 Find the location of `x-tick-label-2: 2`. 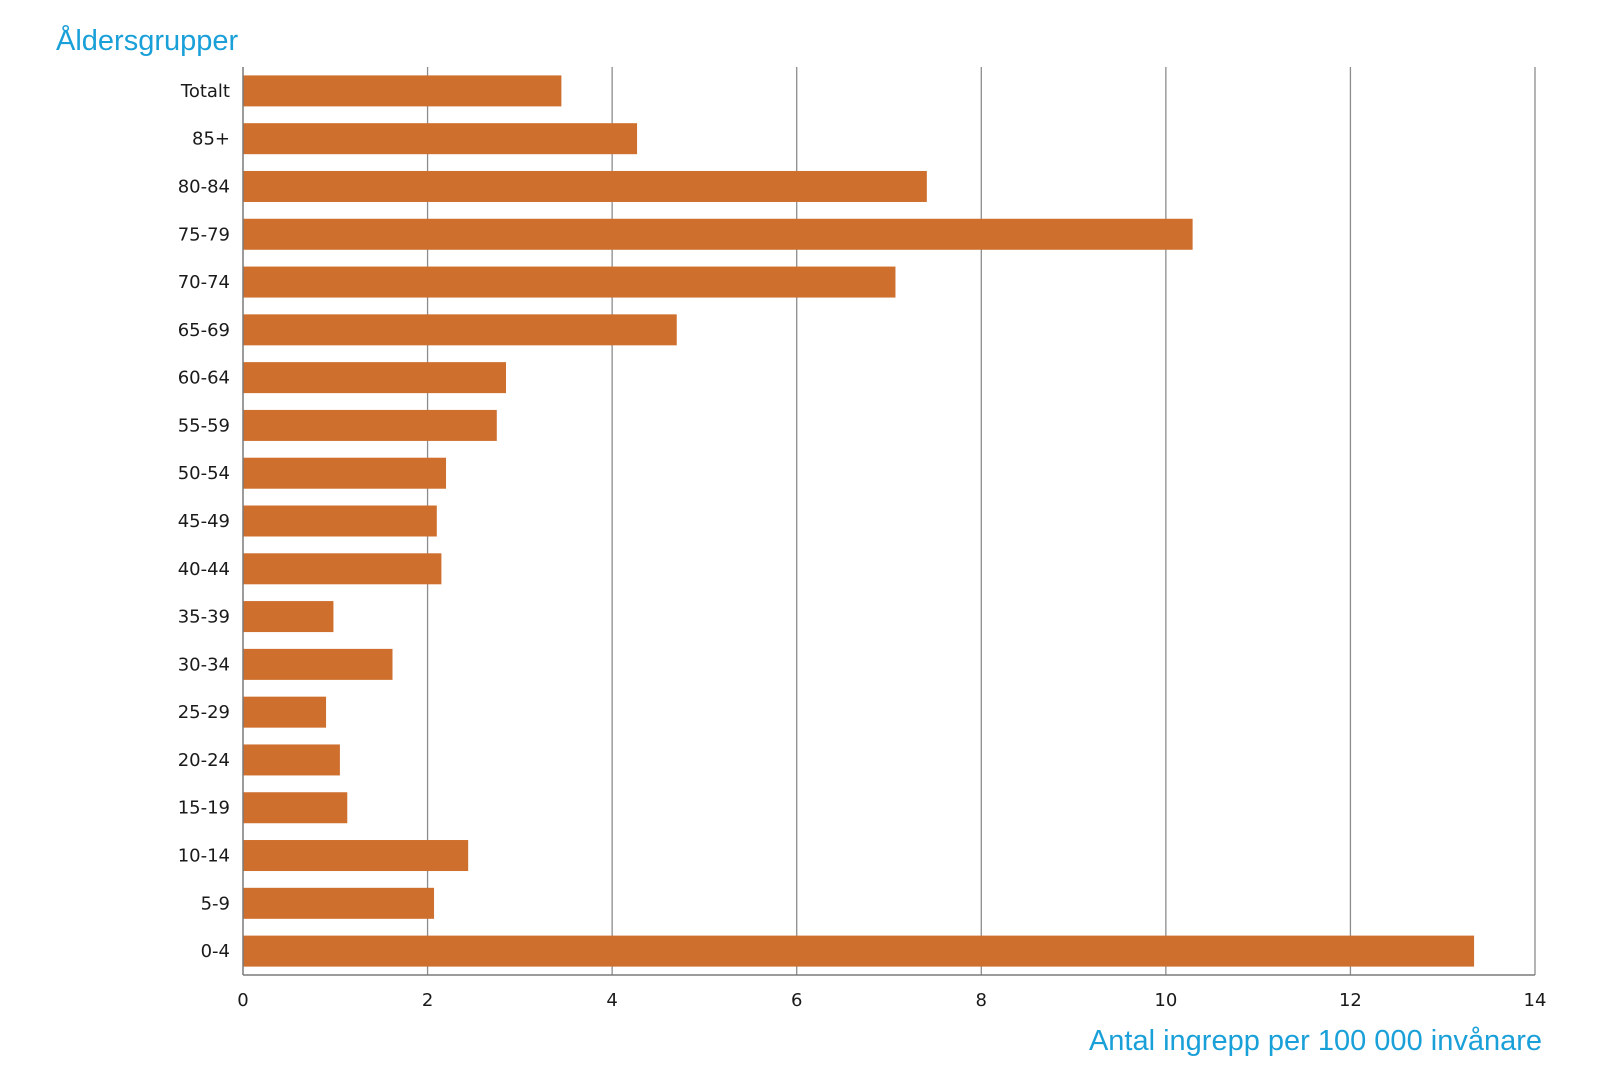

x-tick-label-2: 2 is located at coordinates (427, 1000).